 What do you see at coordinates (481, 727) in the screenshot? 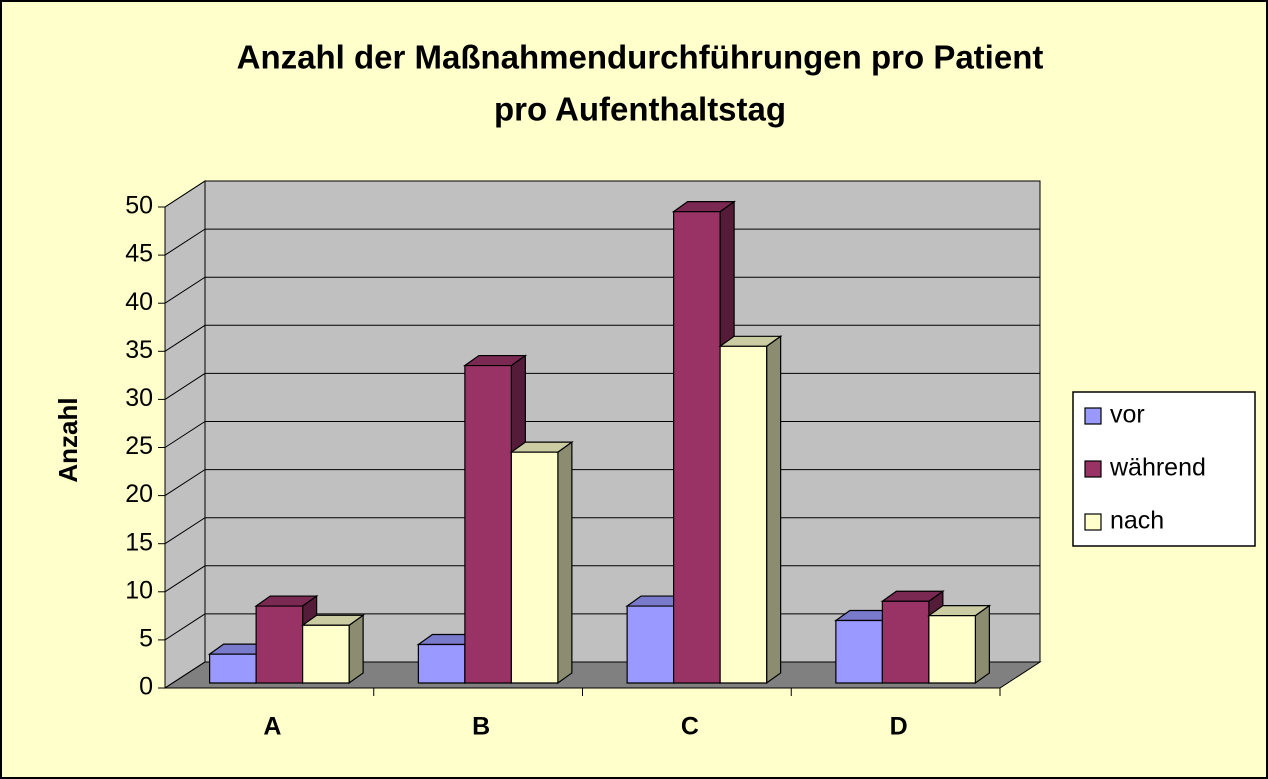
I see `x-tick-label: B` at bounding box center [481, 727].